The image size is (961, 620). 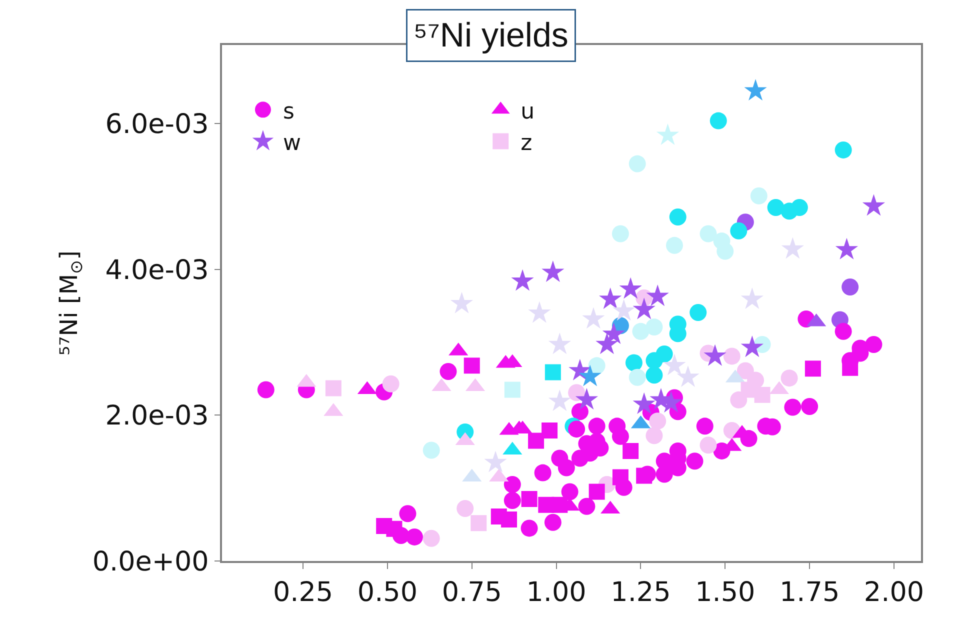 What do you see at coordinates (387, 592) in the screenshot?
I see `x-tick-label: 0.50` at bounding box center [387, 592].